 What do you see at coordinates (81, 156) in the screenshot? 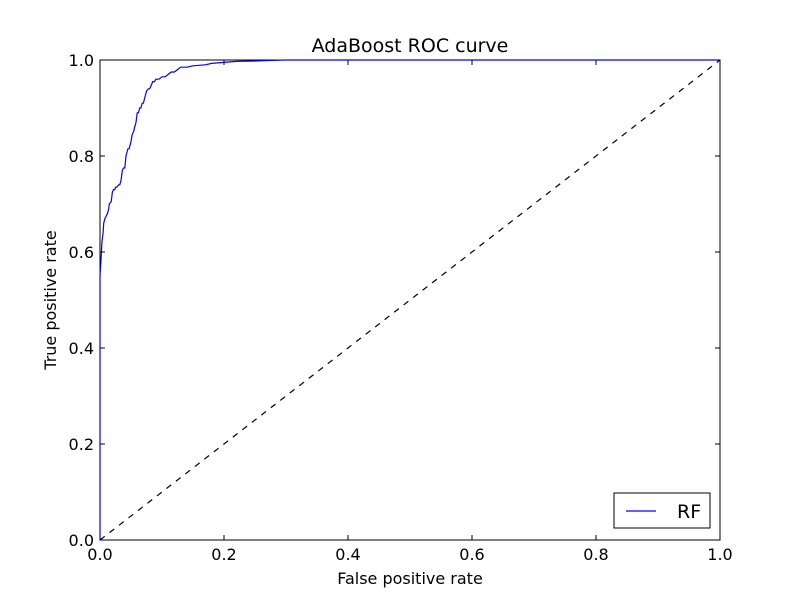
I see `y-tick-label: 0.8` at bounding box center [81, 156].